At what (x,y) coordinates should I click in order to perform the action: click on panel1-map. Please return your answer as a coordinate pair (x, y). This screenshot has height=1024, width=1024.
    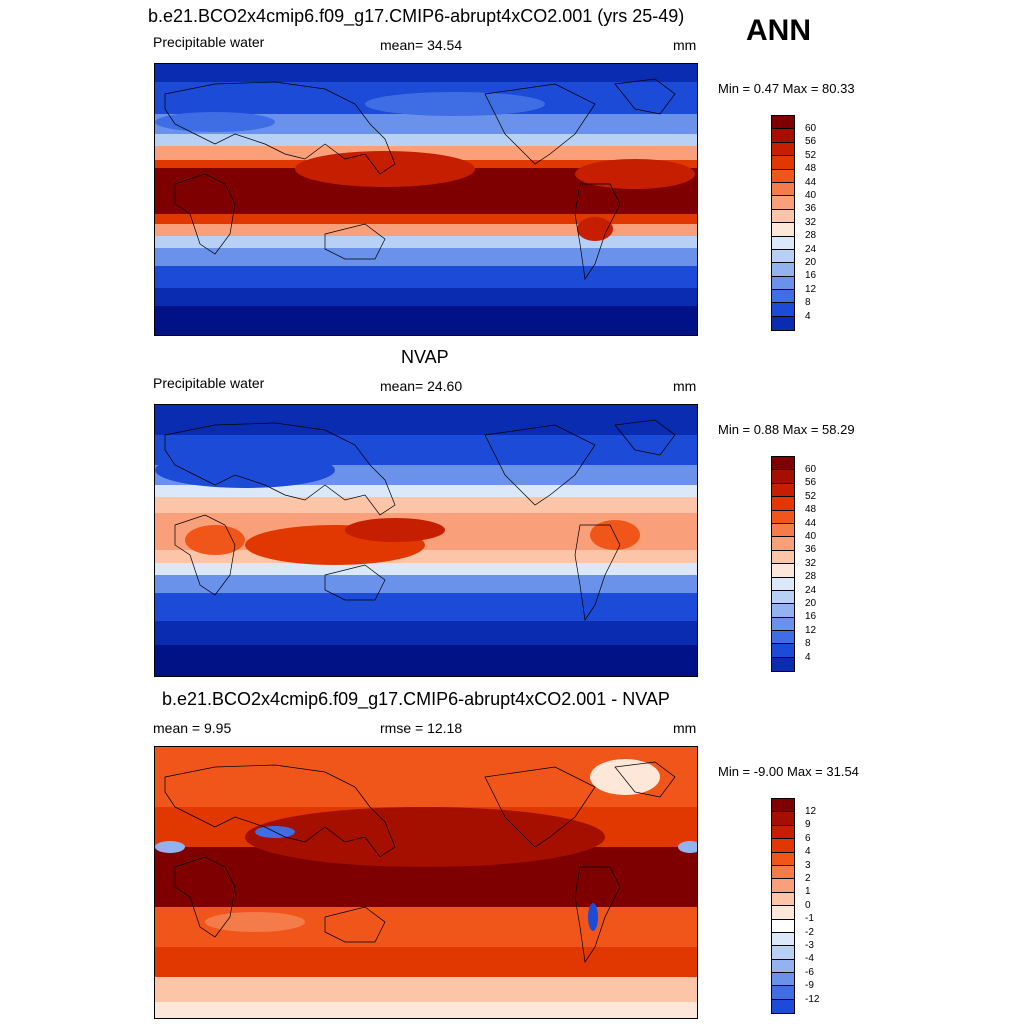
    Looking at the image, I should click on (426, 199).